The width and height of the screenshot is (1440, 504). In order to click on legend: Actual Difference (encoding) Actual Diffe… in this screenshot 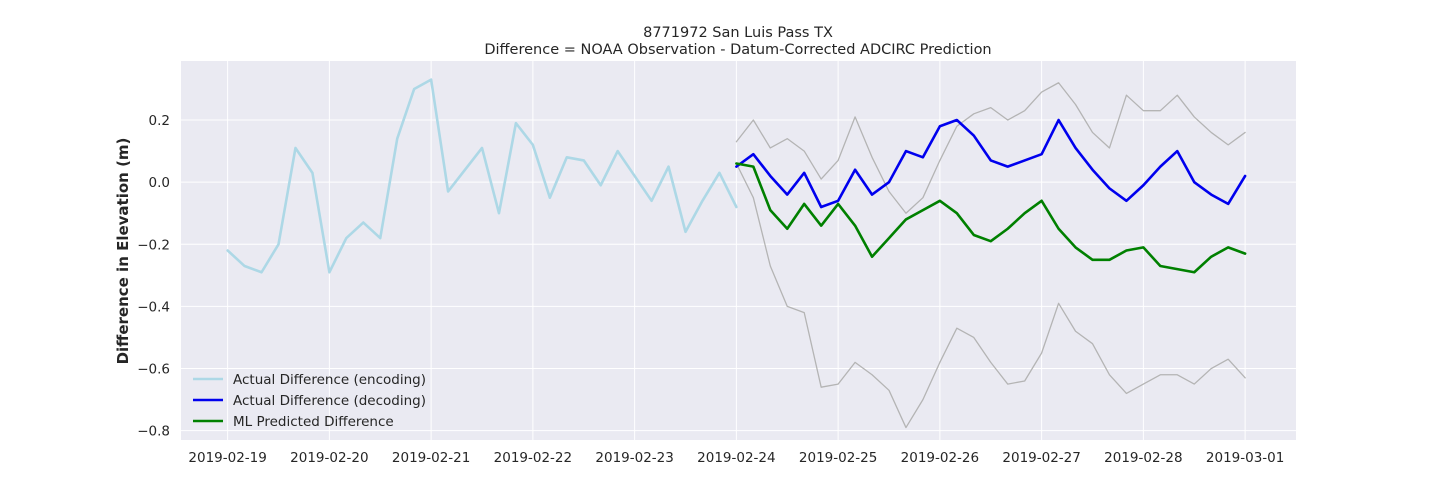, I will do `click(309, 401)`.